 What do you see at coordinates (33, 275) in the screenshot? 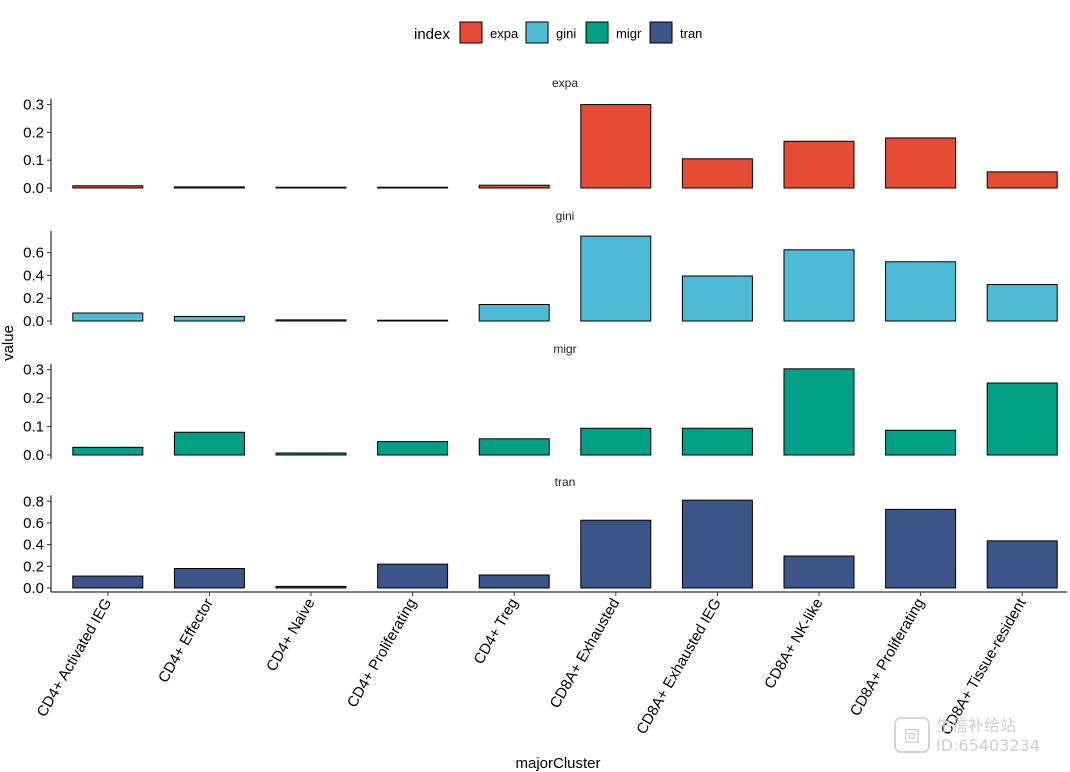
I see `y-tick-label-gini: 0.4` at bounding box center [33, 275].